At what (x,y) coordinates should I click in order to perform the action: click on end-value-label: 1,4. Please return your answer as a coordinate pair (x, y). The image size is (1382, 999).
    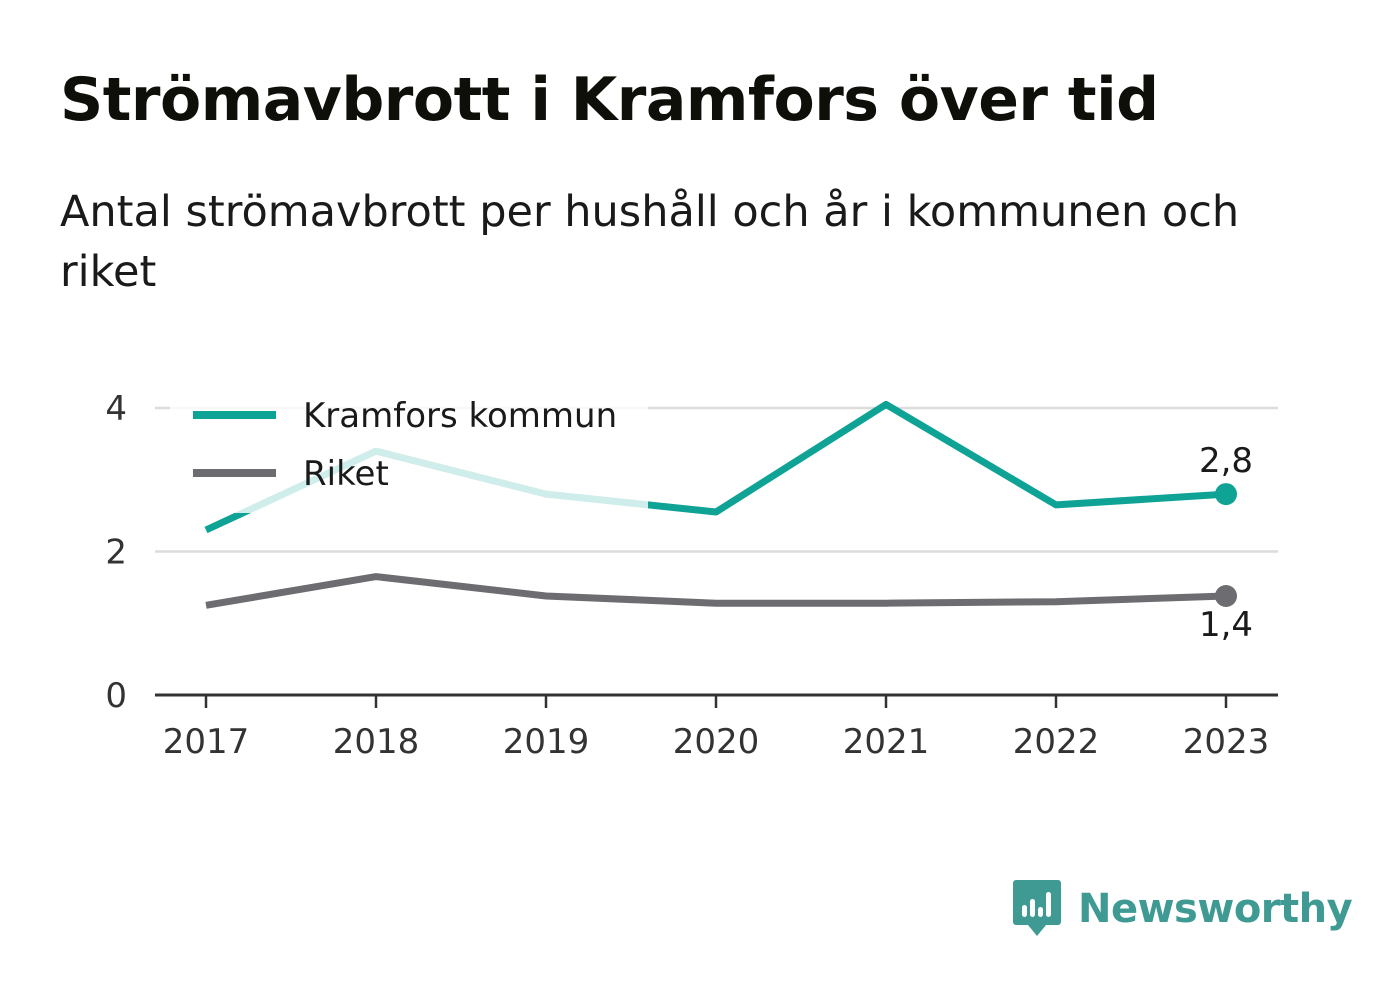
    Looking at the image, I should click on (1226, 625).